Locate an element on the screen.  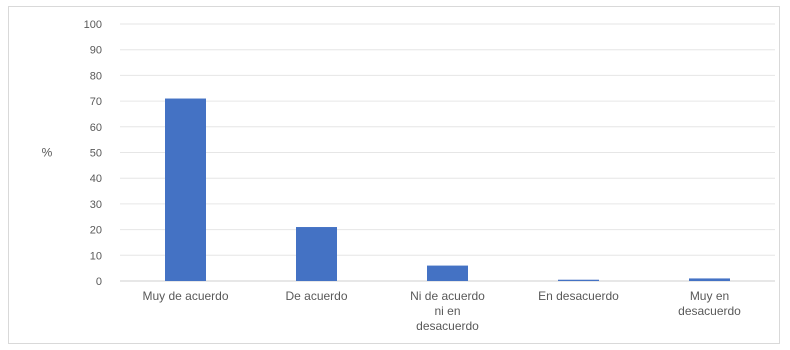
x-category-label: En desacuerdo is located at coordinates (578, 296).